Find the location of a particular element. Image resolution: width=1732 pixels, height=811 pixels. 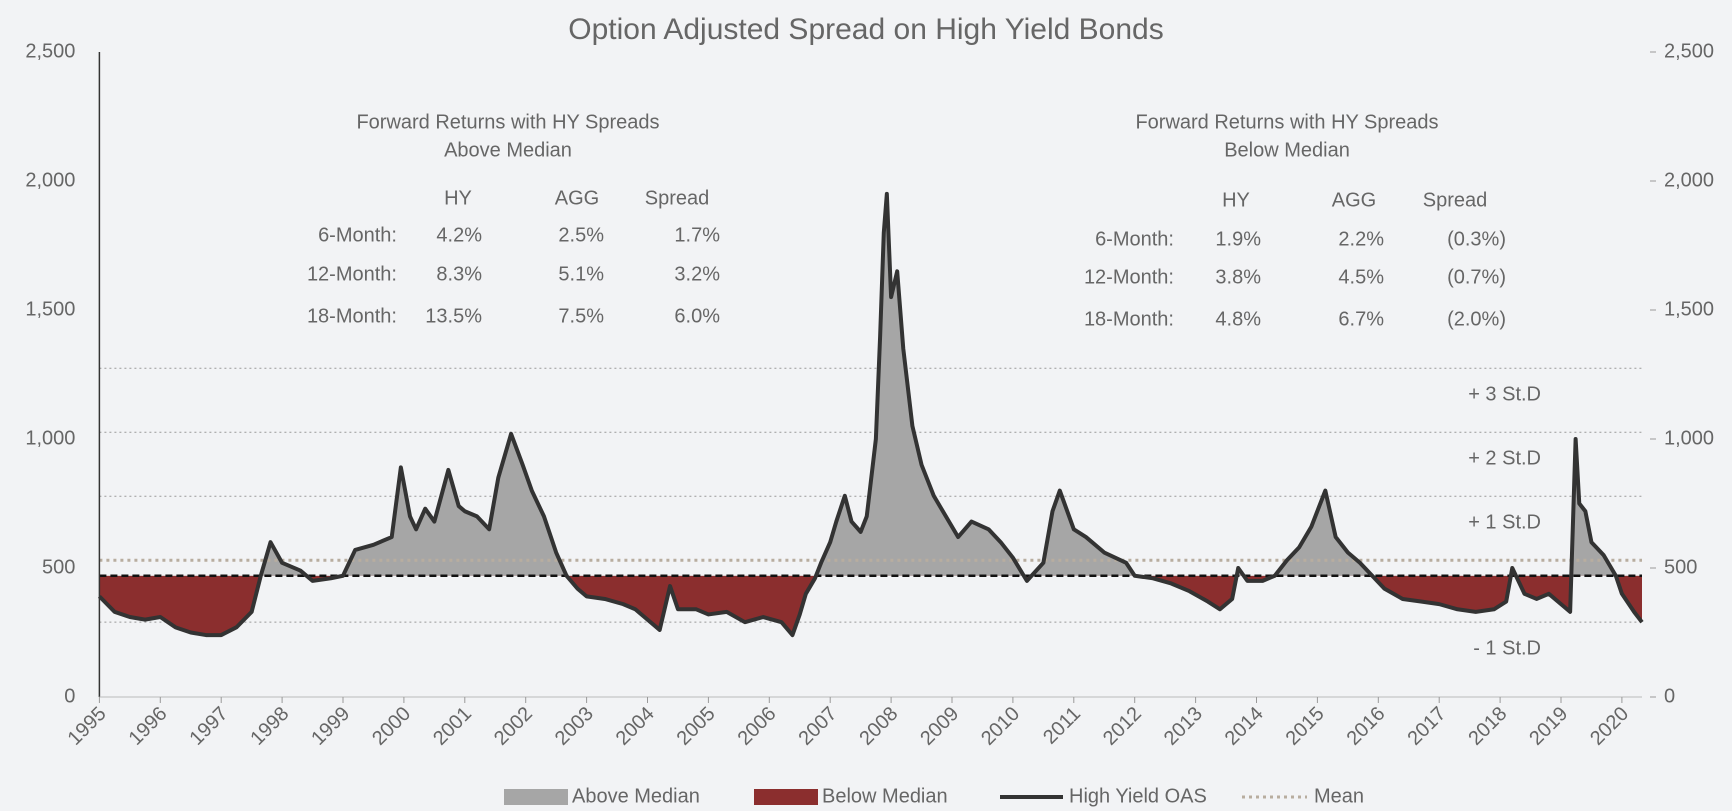

x-tick-label: 2011 is located at coordinates (1062, 726).